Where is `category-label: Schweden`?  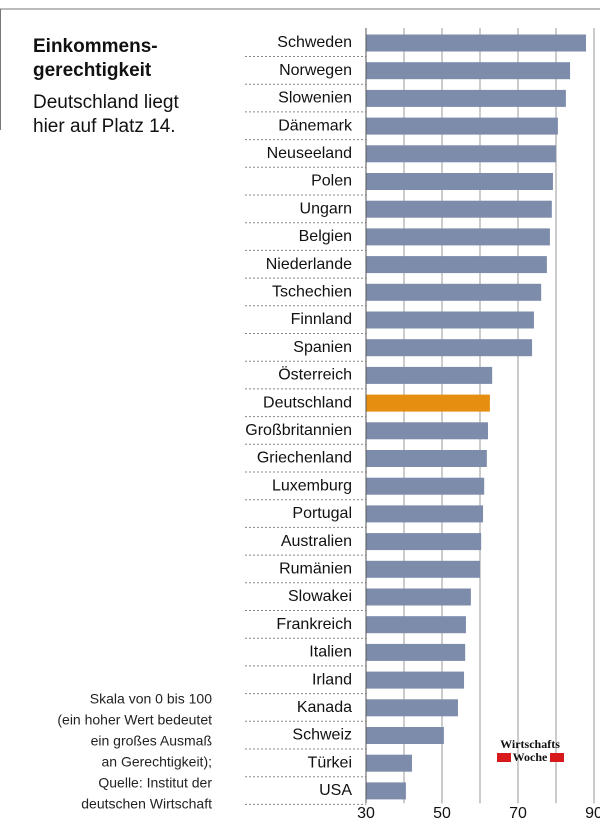
category-label: Schweden is located at coordinates (314, 42).